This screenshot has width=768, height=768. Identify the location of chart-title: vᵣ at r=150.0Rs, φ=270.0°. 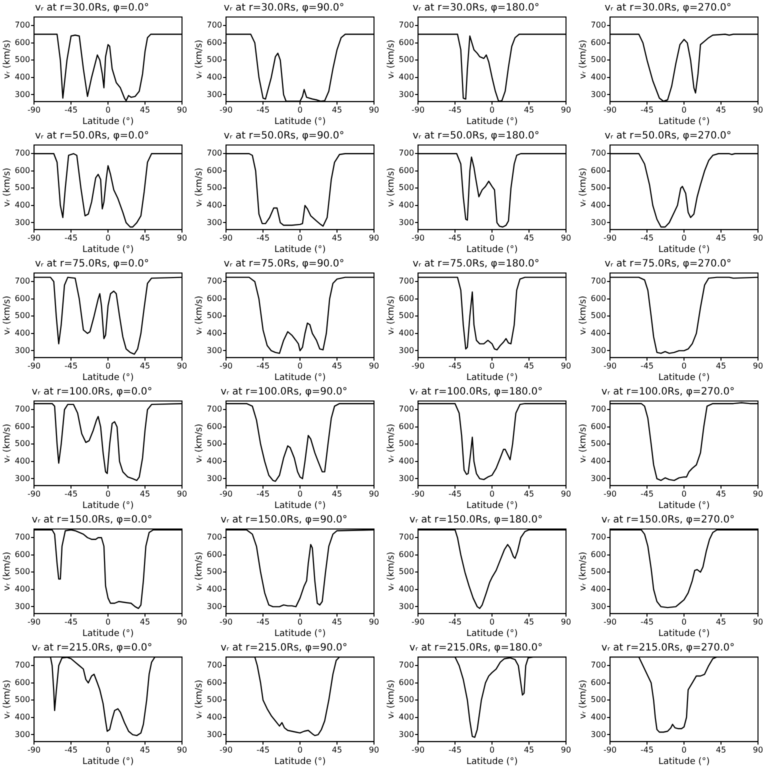
(668, 520).